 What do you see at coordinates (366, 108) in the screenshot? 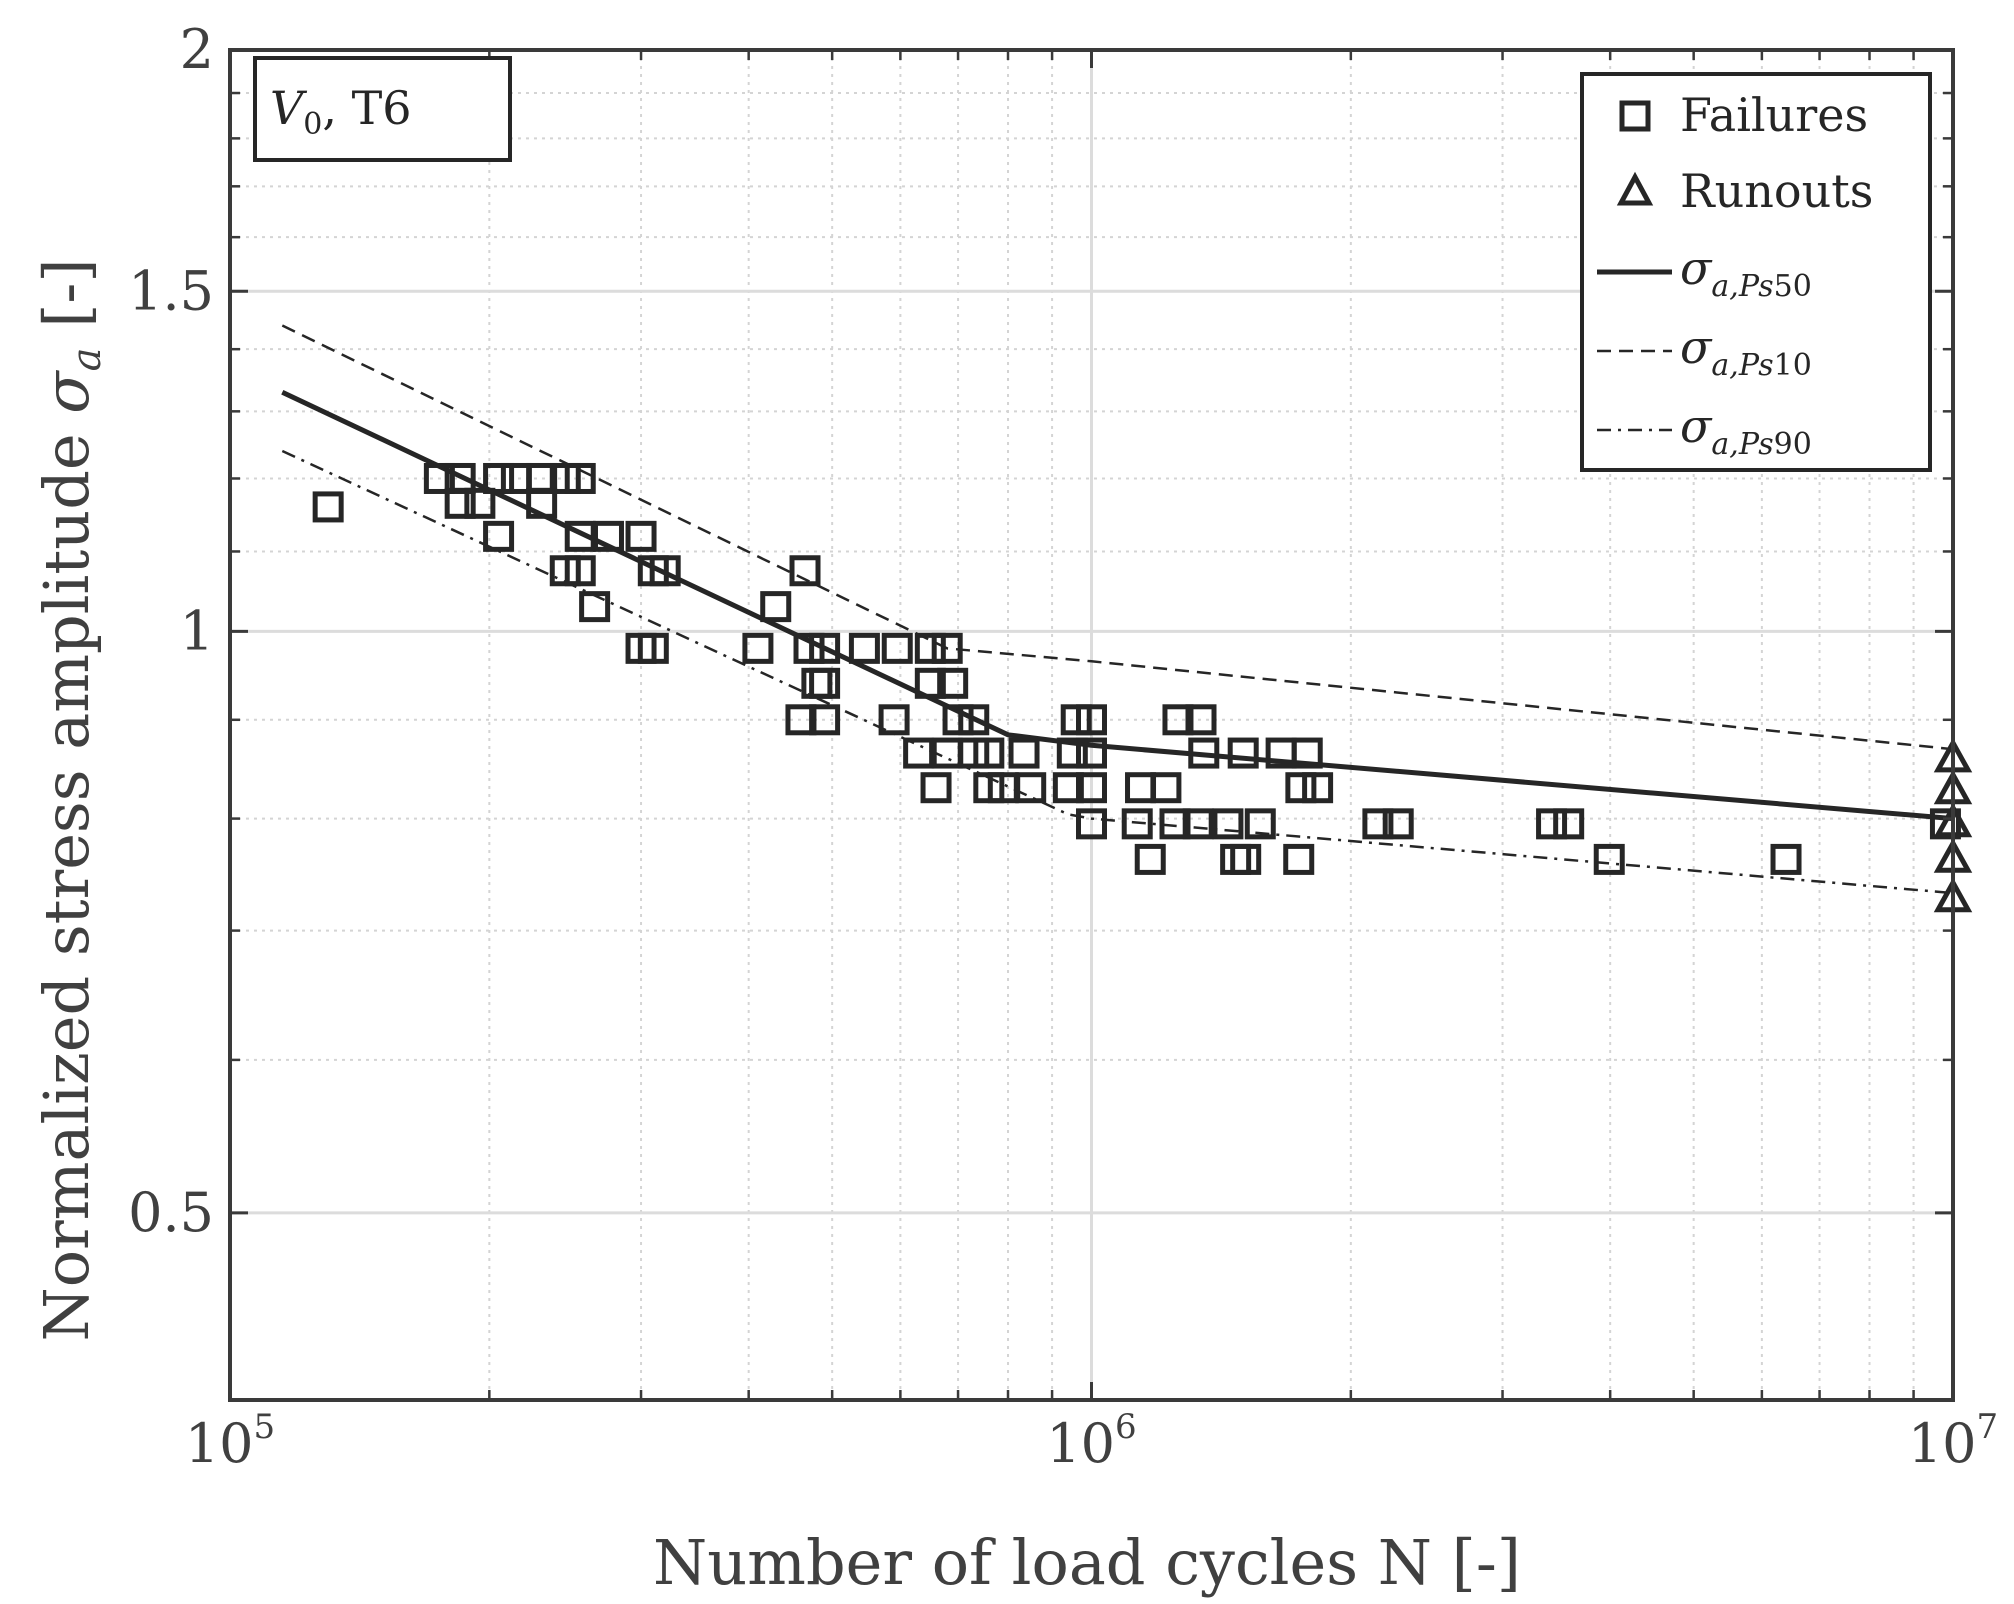
I see `annotation-rest: , T6` at bounding box center [366, 108].